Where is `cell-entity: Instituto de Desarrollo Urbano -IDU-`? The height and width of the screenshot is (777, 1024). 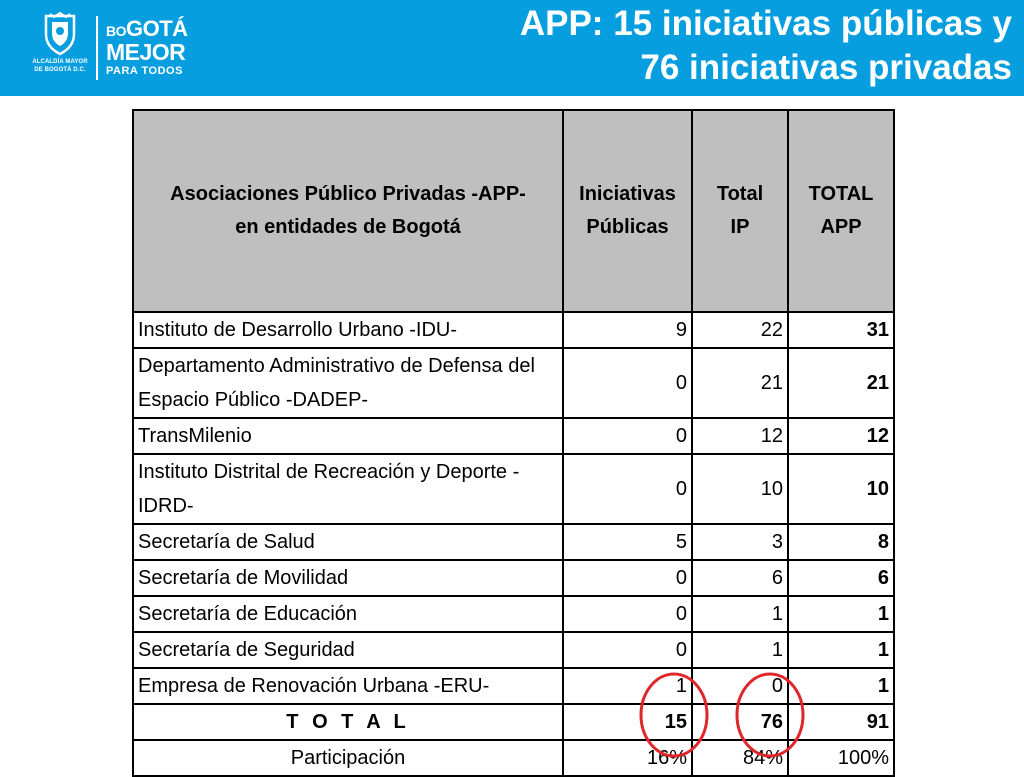
cell-entity: Instituto de Desarrollo Urbano -IDU- is located at coordinates (348, 330).